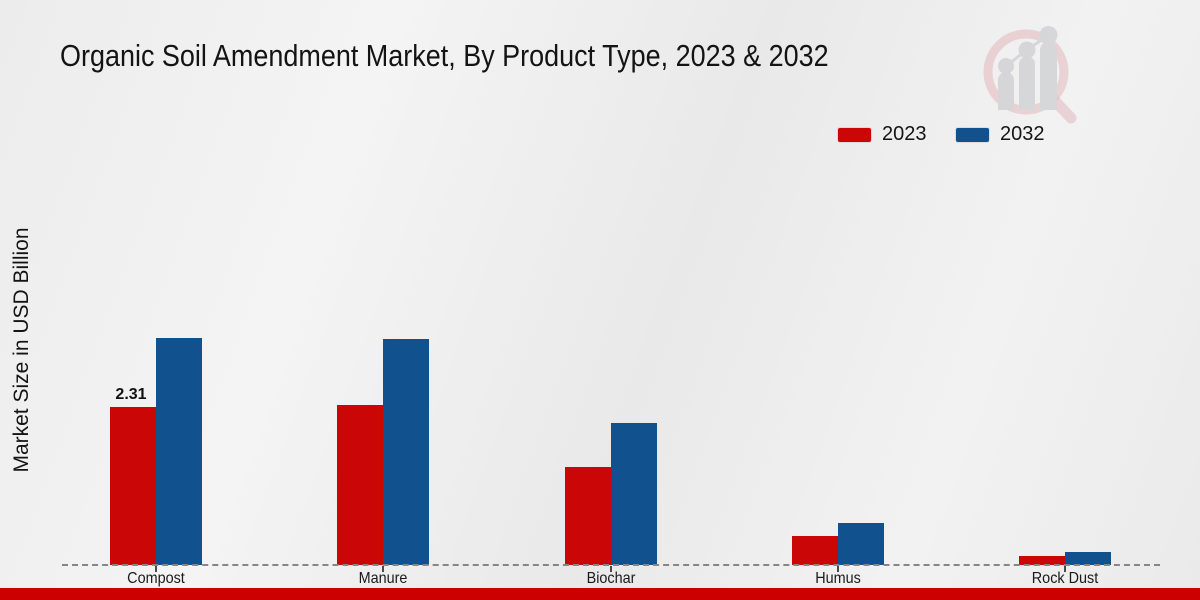  Describe the element at coordinates (904, 134) in the screenshot. I see `legend-label-2023: 2023` at that location.